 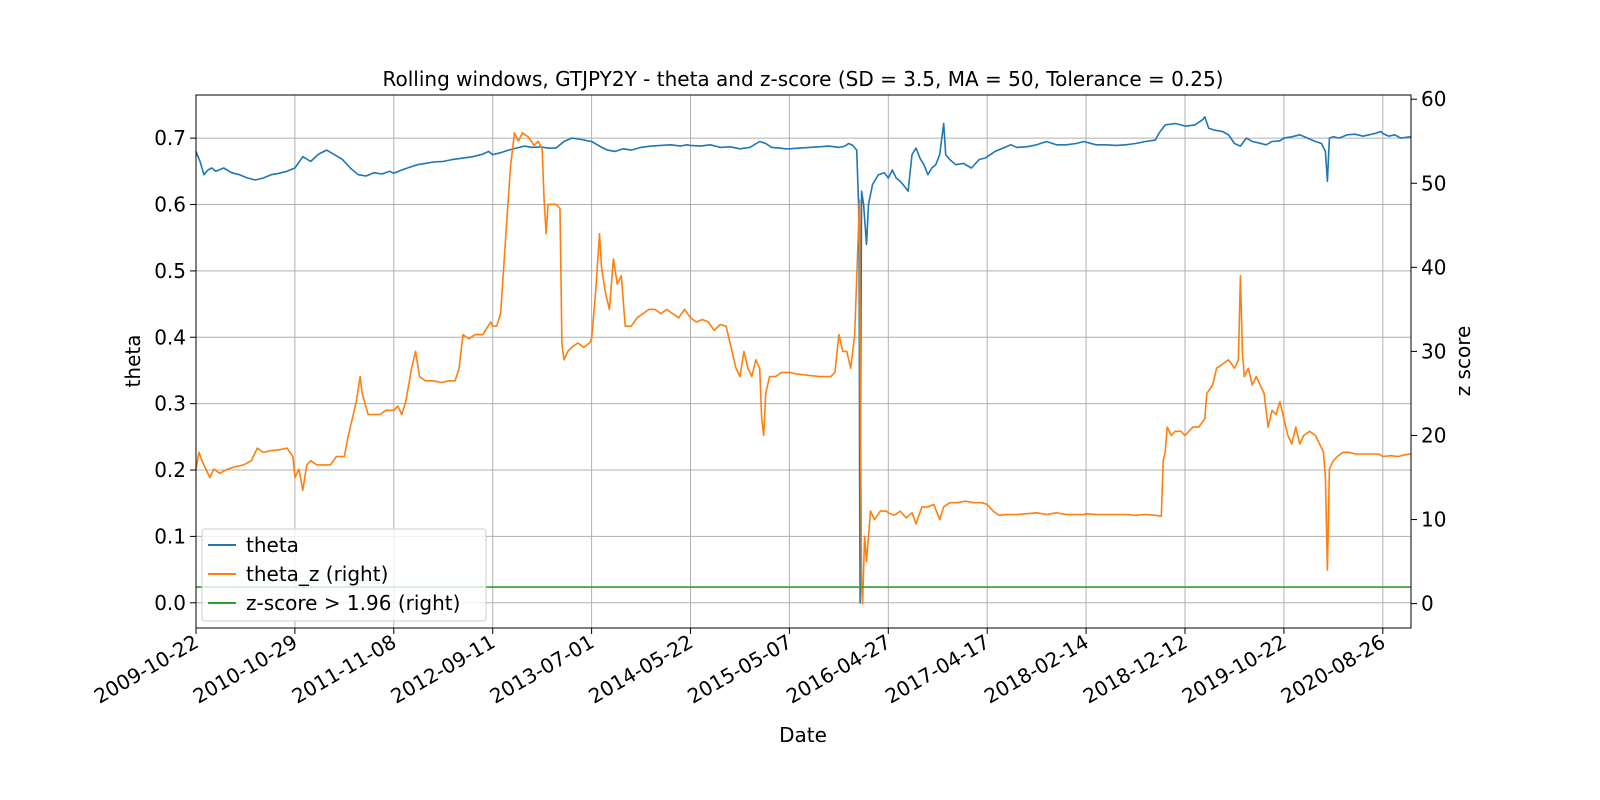 I want to click on y-right-tick-label: 40, so click(x=1433, y=267).